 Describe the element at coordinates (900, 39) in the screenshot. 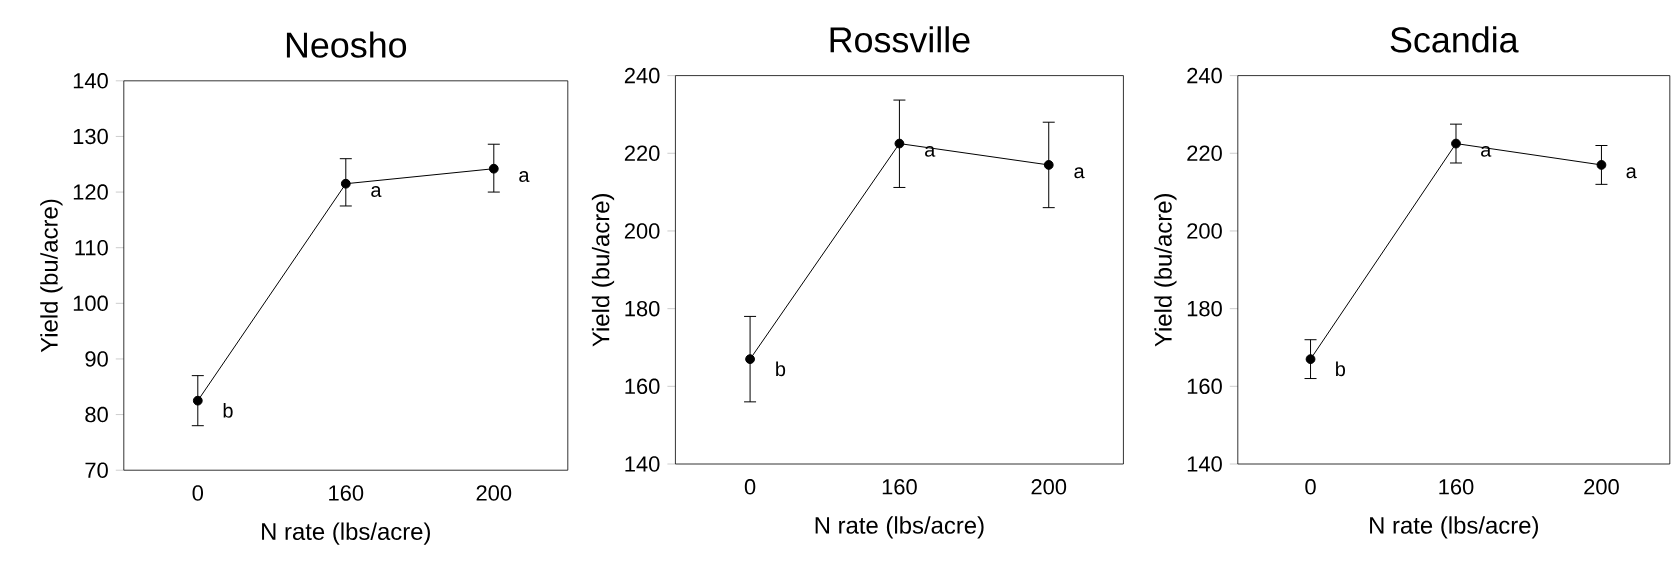

I see `chart-title: Rossville` at that location.